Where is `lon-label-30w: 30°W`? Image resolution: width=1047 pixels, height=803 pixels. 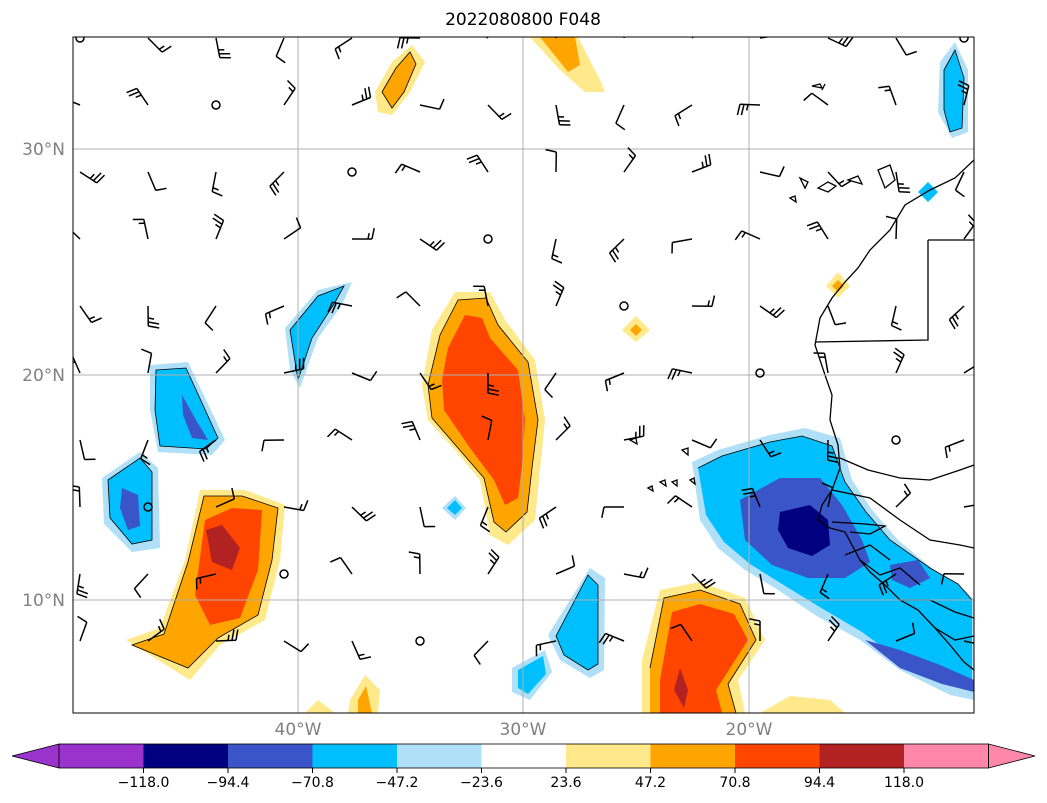
lon-label-30w: 30°W is located at coordinates (523, 730).